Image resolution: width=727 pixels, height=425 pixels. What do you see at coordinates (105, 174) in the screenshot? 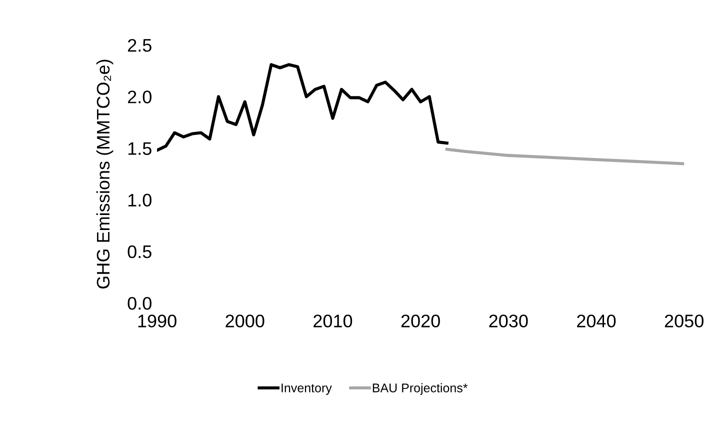
I see `y-axis-title: GHG Emissions (MMTCO₂e)` at bounding box center [105, 174].